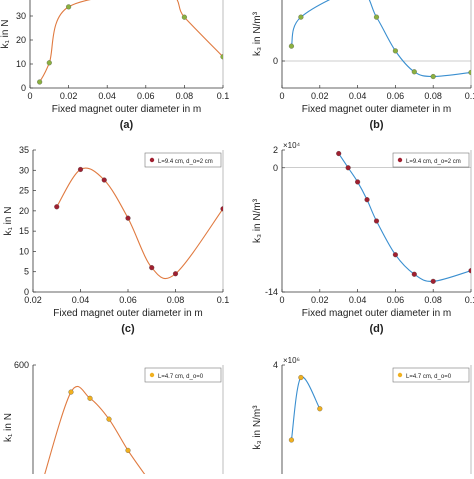  Describe the element at coordinates (21, 365) in the screenshot. I see `y-tick-label: 600` at that location.